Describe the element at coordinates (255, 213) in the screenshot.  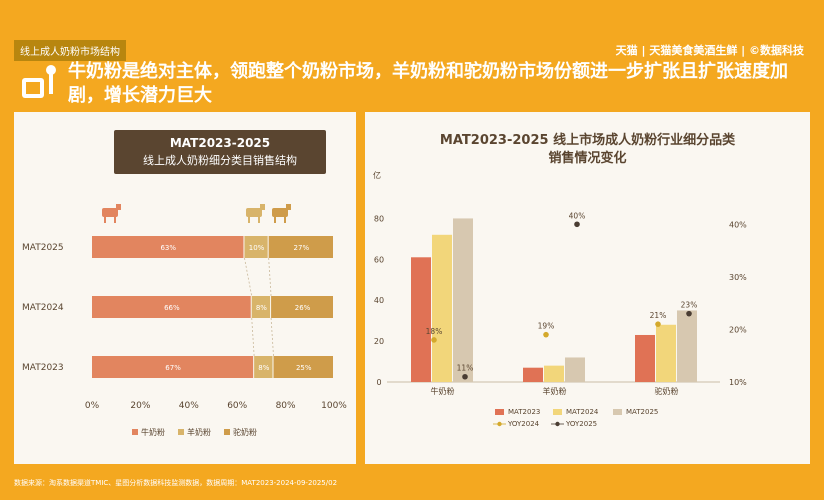
I see `goat-icon` at that location.